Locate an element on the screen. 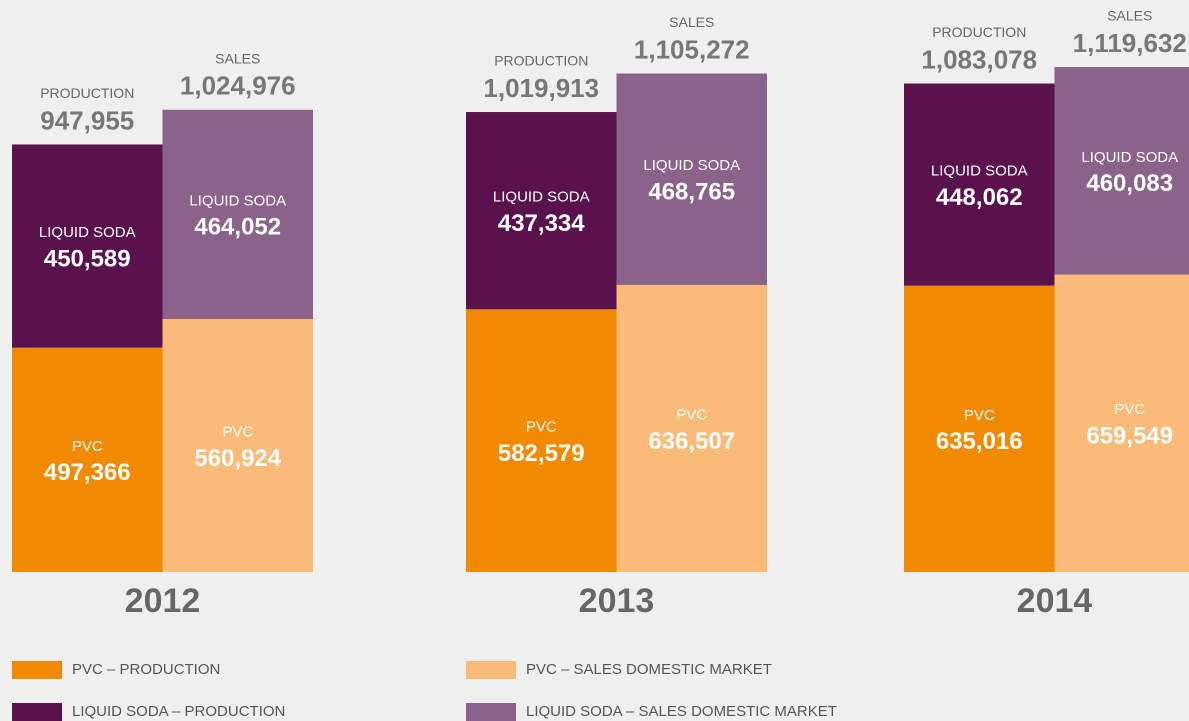 The height and width of the screenshot is (721, 1189). segment-value: 659,549 is located at coordinates (1129, 436).